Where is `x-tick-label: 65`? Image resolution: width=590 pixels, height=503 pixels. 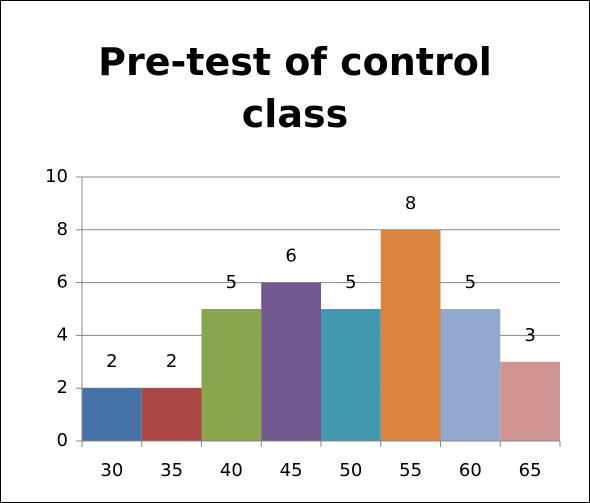
x-tick-label: 65 is located at coordinates (530, 470).